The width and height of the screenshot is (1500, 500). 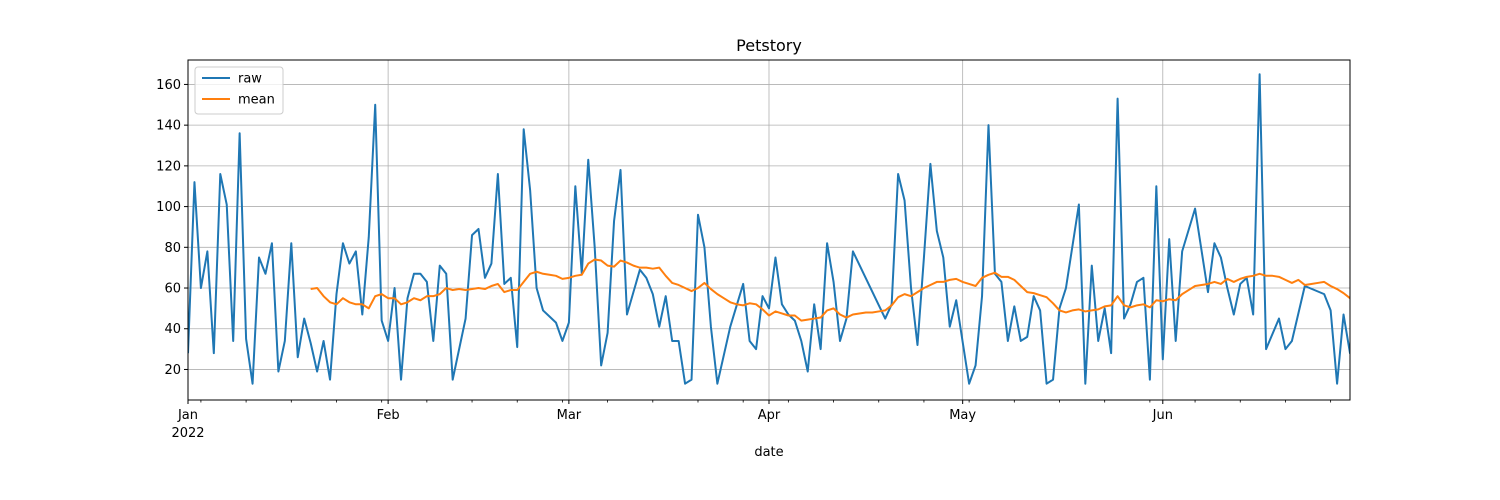 What do you see at coordinates (168, 207) in the screenshot?
I see `y-tick-label: 100` at bounding box center [168, 207].